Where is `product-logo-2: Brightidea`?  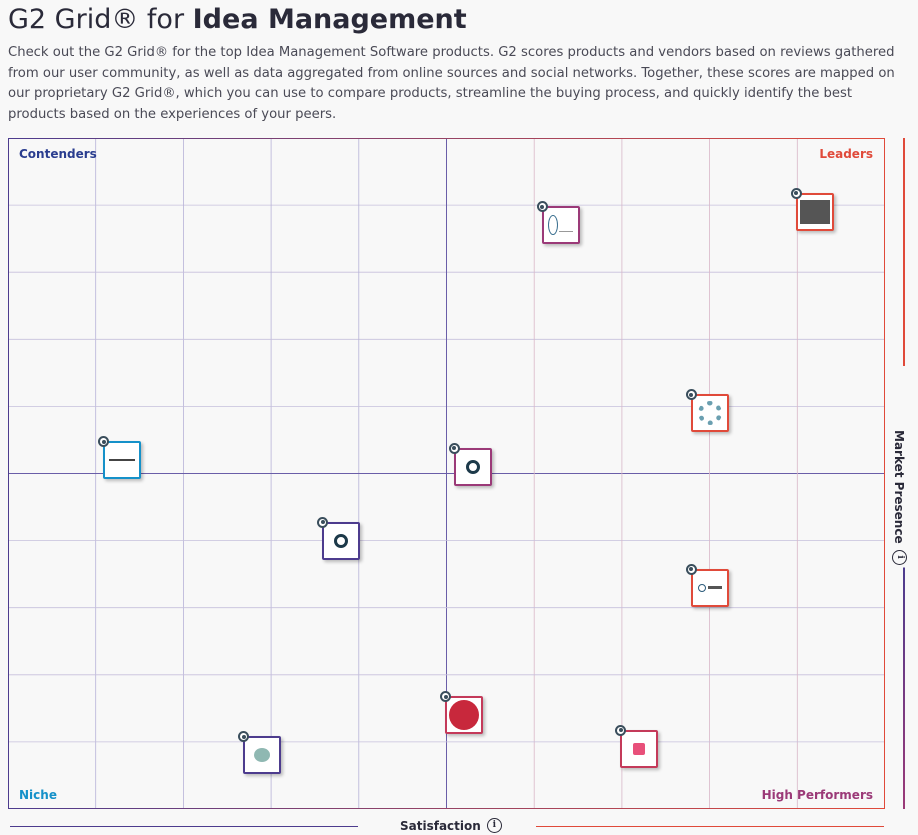 product-logo-2: Brightidea is located at coordinates (814, 211).